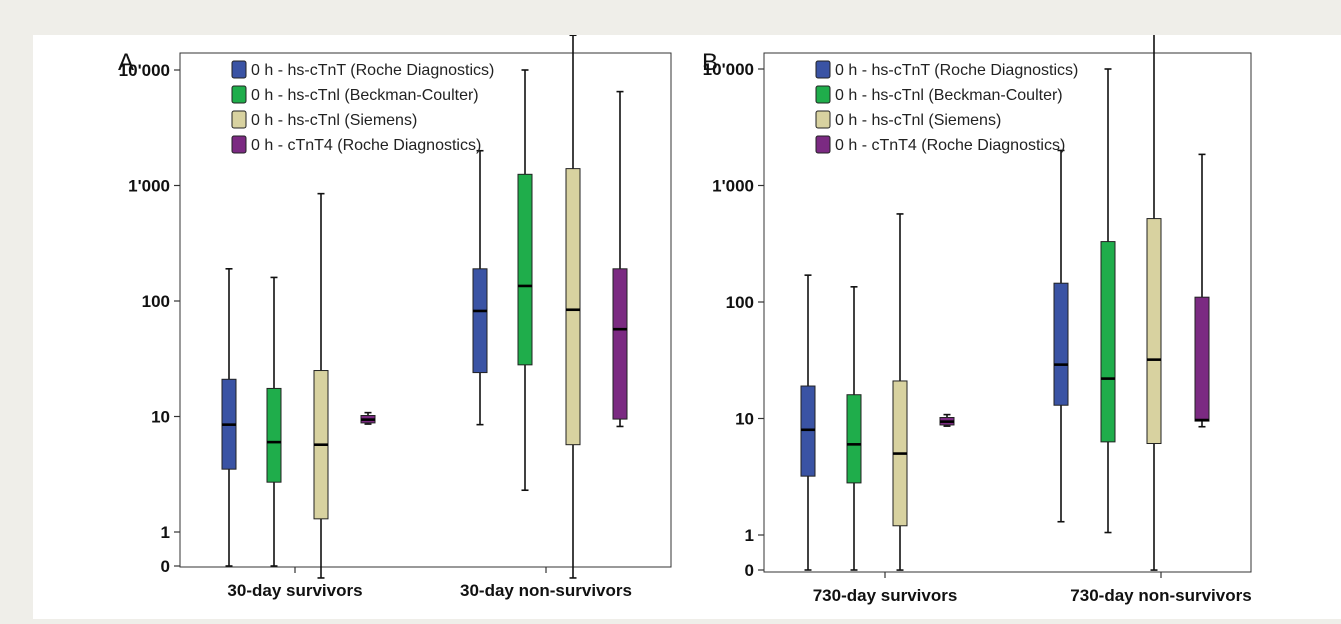 This screenshot has width=1341, height=624. What do you see at coordinates (710, 62) in the screenshot?
I see `panel-label: B` at bounding box center [710, 62].